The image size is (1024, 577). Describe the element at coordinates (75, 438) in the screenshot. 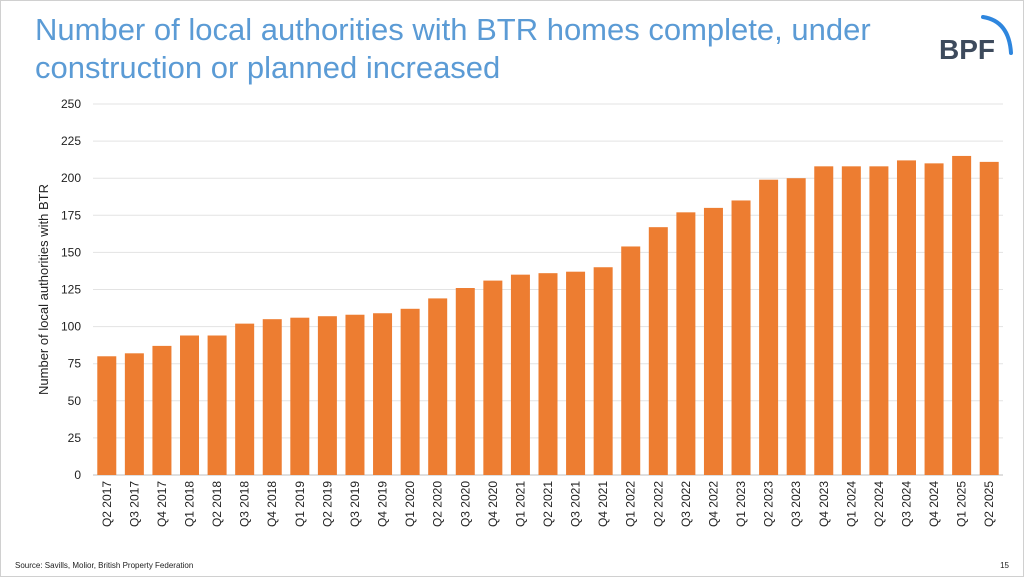

I see `y-tick-label: 25` at that location.